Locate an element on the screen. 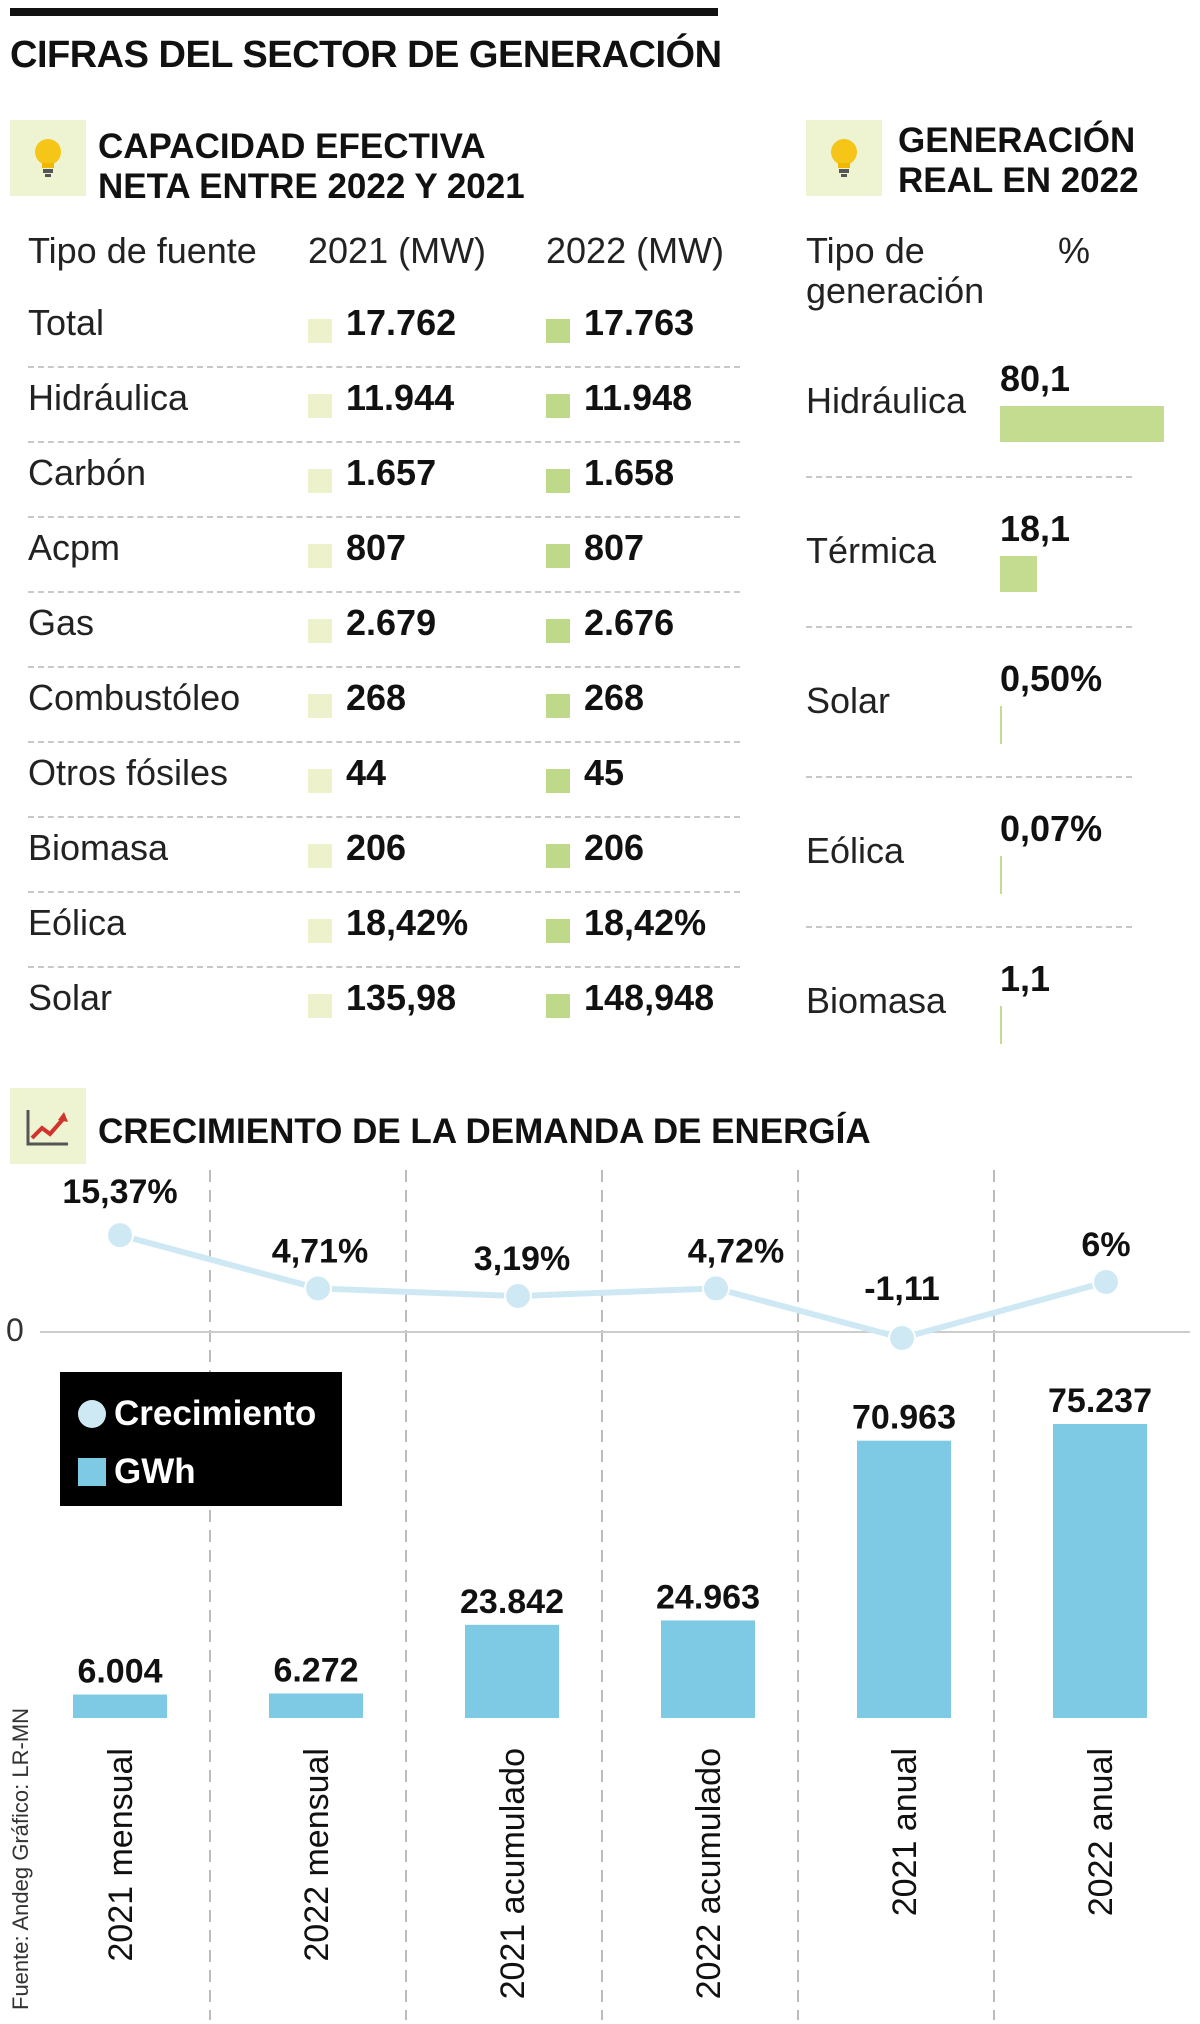 This screenshot has height=2024, width=1200. value-2021: 11.944 is located at coordinates (400, 397).